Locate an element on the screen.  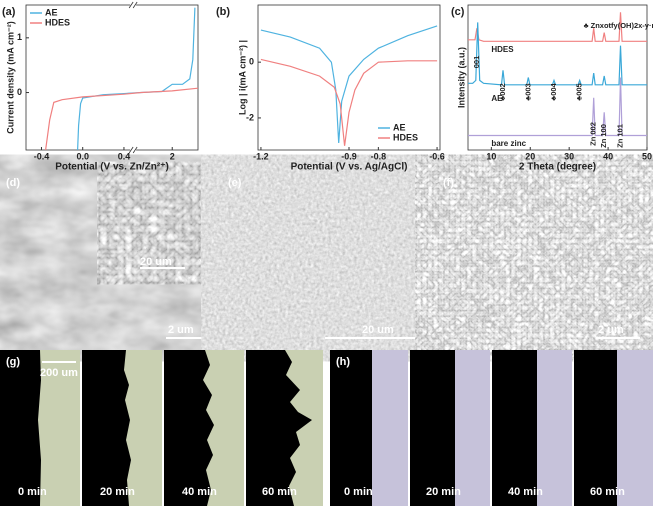
panel-label: (d) is located at coordinates (13, 183).